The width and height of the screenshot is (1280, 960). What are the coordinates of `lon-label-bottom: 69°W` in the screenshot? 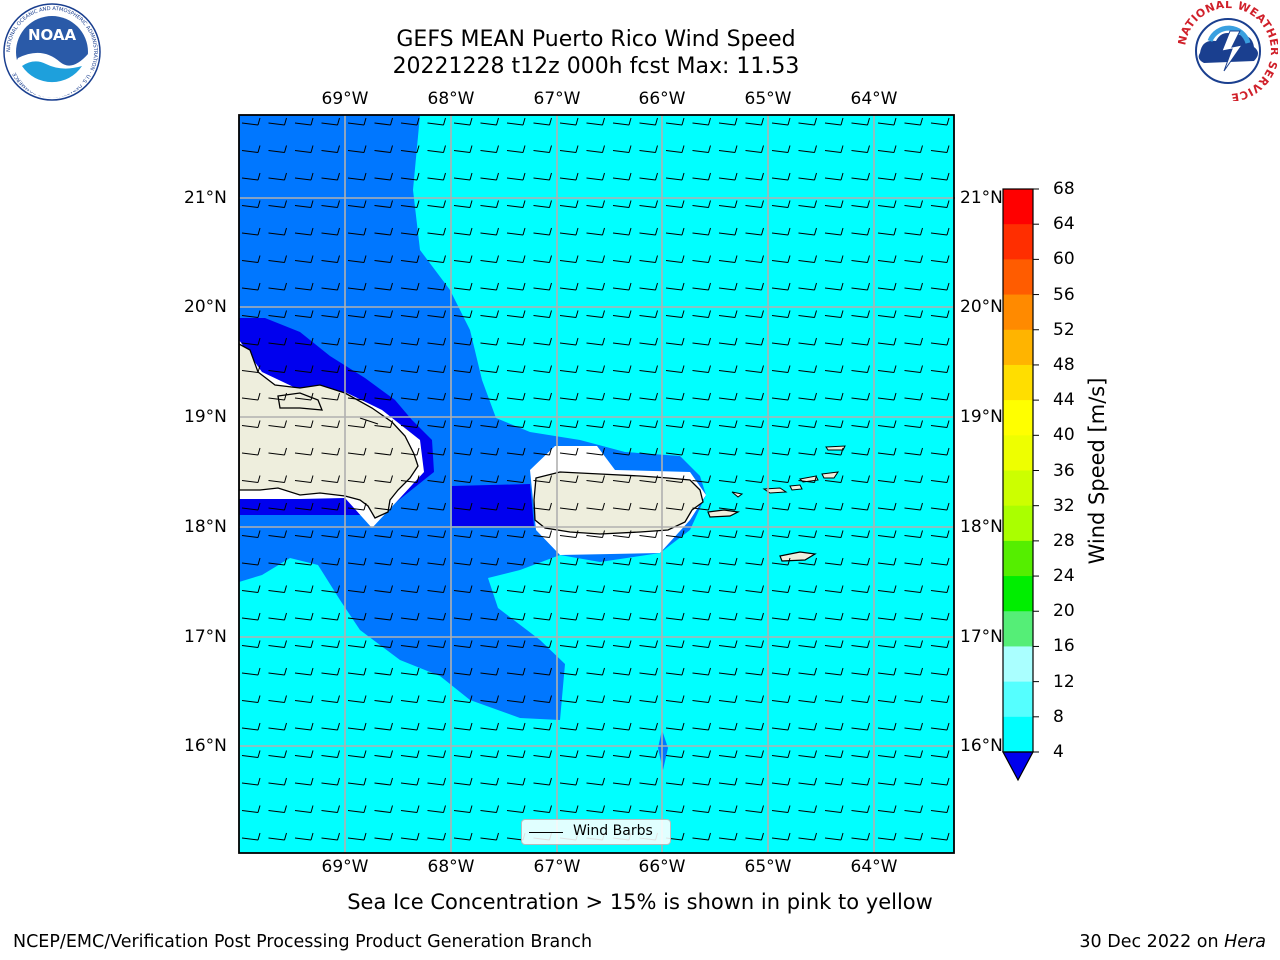 It's located at (345, 867).